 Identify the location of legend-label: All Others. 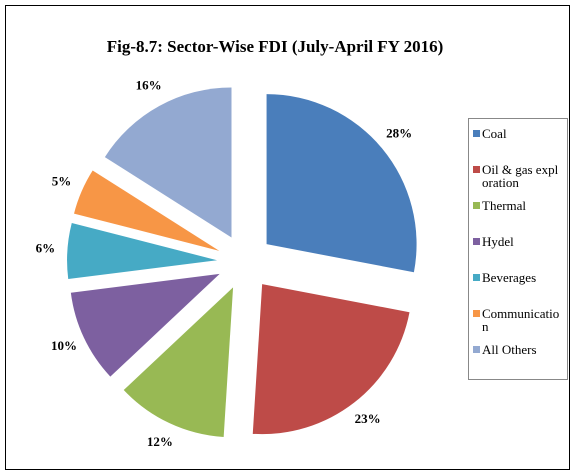
(509, 349).